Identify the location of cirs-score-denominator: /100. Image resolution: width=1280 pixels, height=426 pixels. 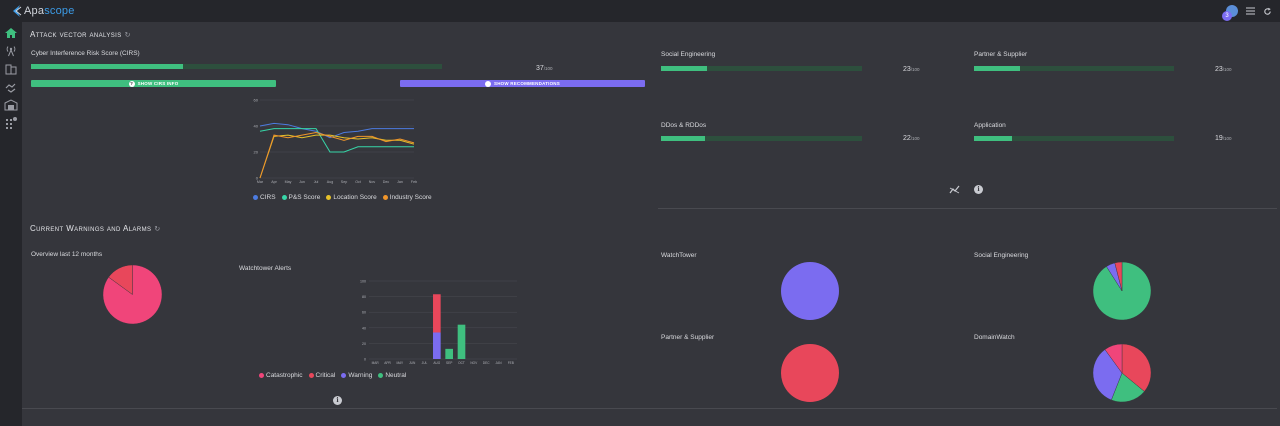
(548, 68).